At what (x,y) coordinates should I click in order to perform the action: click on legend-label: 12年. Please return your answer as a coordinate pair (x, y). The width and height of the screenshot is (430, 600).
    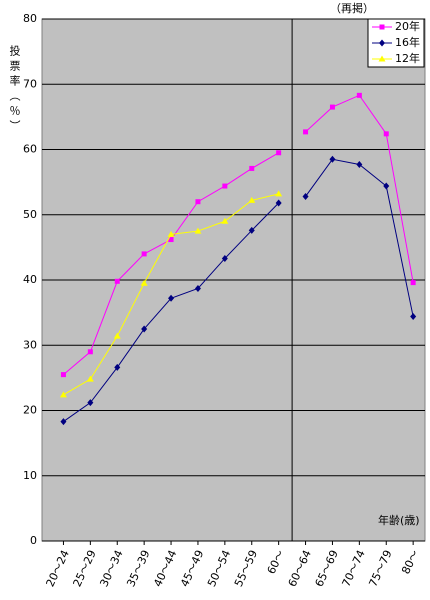
    Looking at the image, I should click on (407, 58).